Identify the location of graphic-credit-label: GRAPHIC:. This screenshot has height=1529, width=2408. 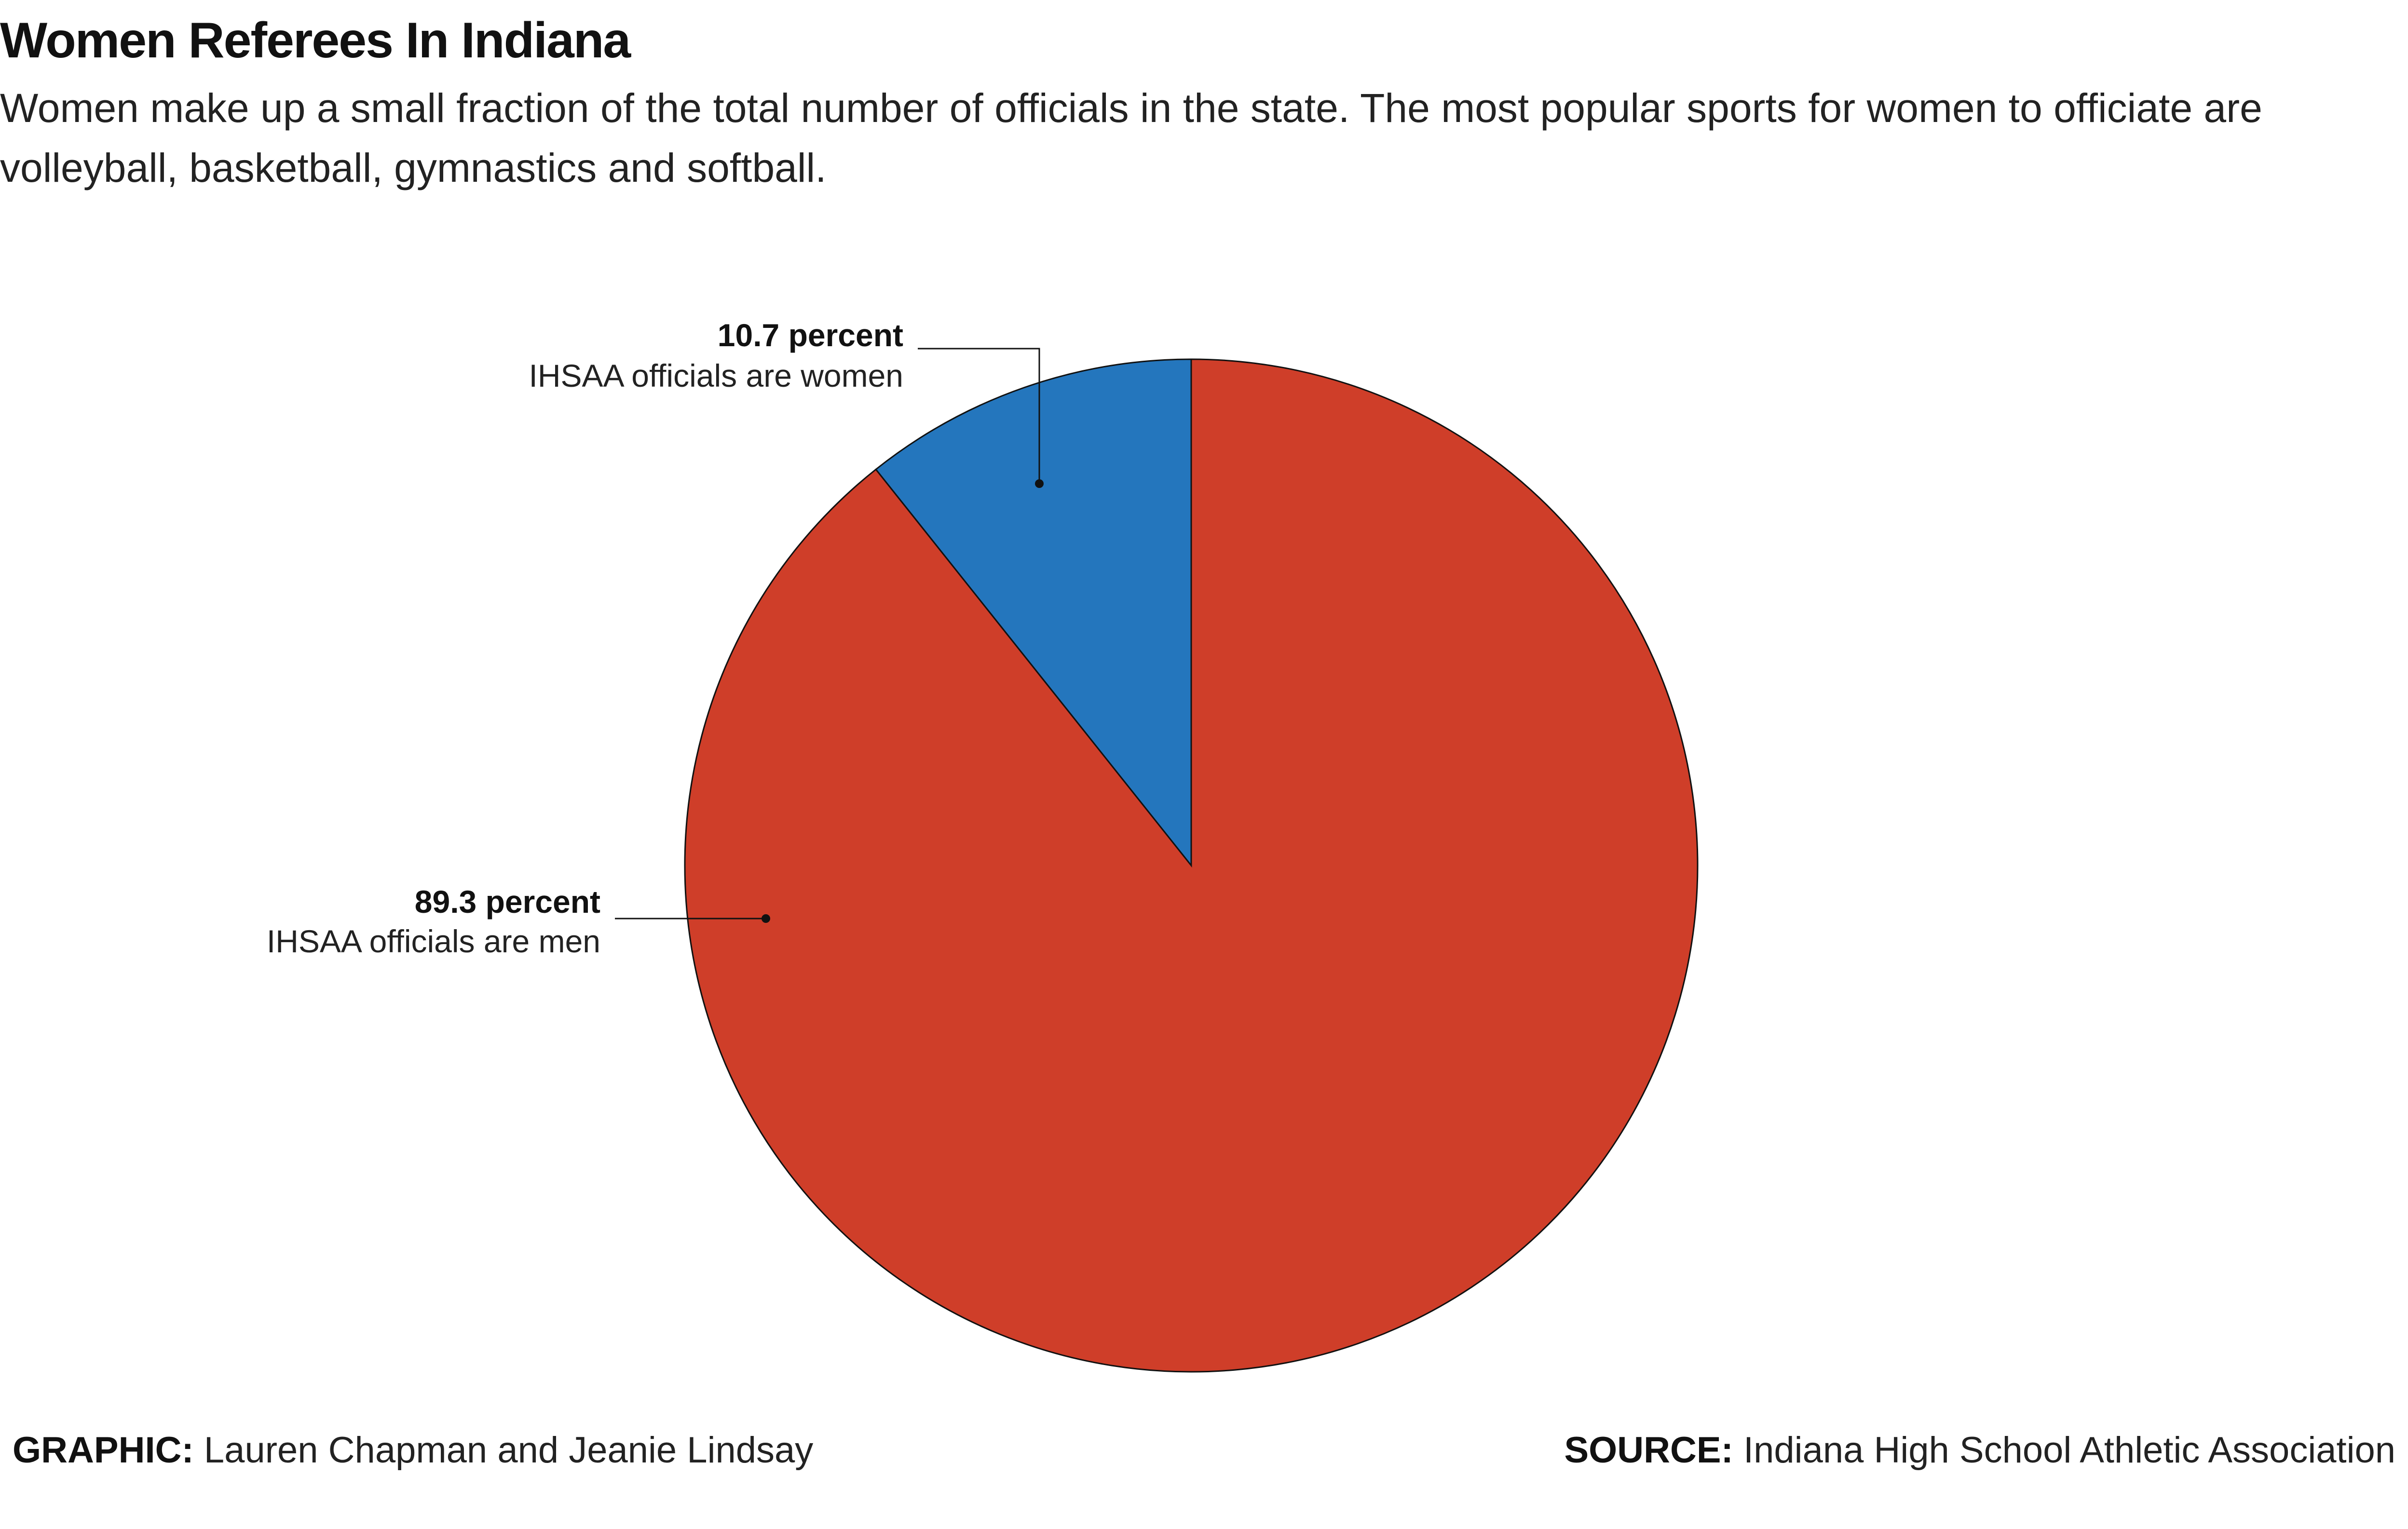
(103, 1450).